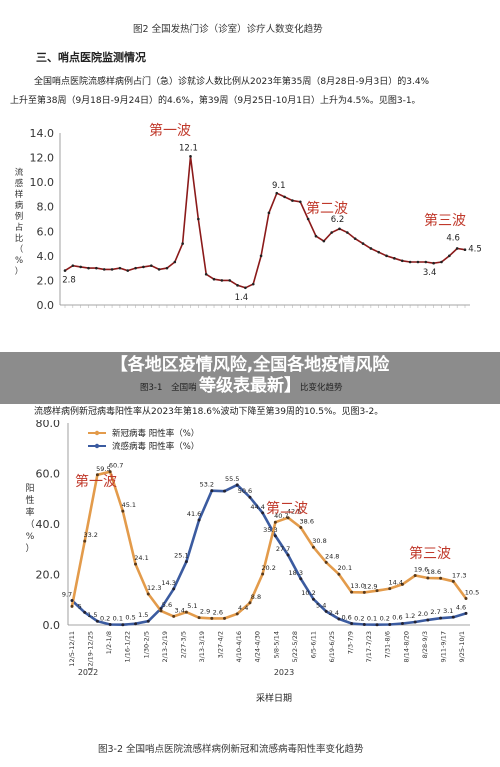 The height and width of the screenshot is (767, 500). Describe the element at coordinates (345, 568) in the screenshot. I see `covid-data-label-19: 20.1` at that location.